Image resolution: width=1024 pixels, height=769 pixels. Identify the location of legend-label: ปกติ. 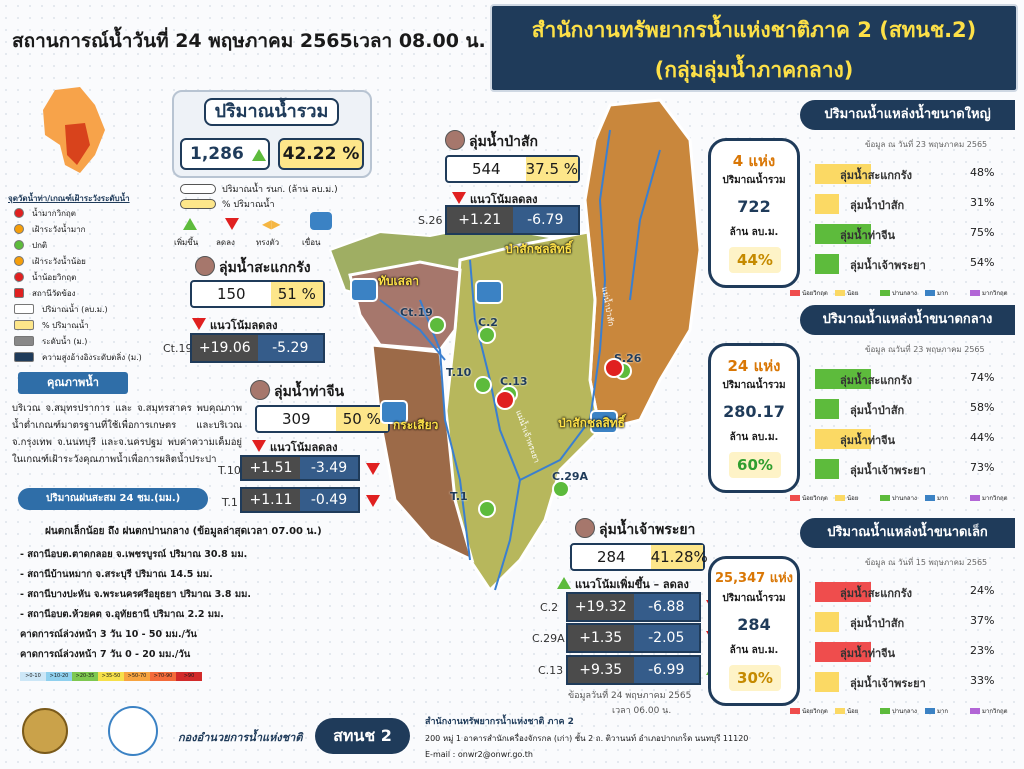
(40, 245).